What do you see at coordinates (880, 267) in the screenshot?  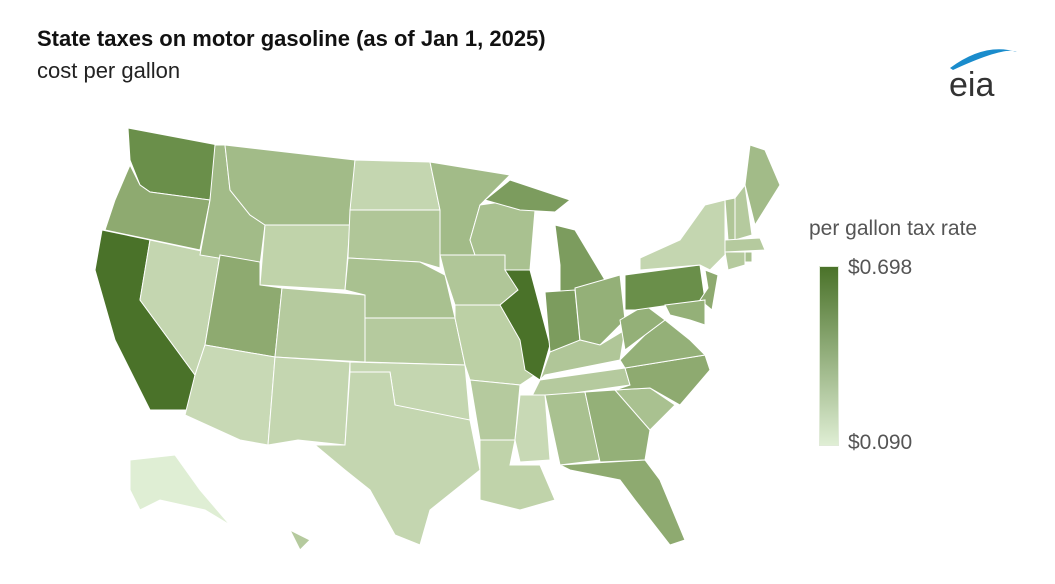 I see `legend-max-label: $0.698` at bounding box center [880, 267].